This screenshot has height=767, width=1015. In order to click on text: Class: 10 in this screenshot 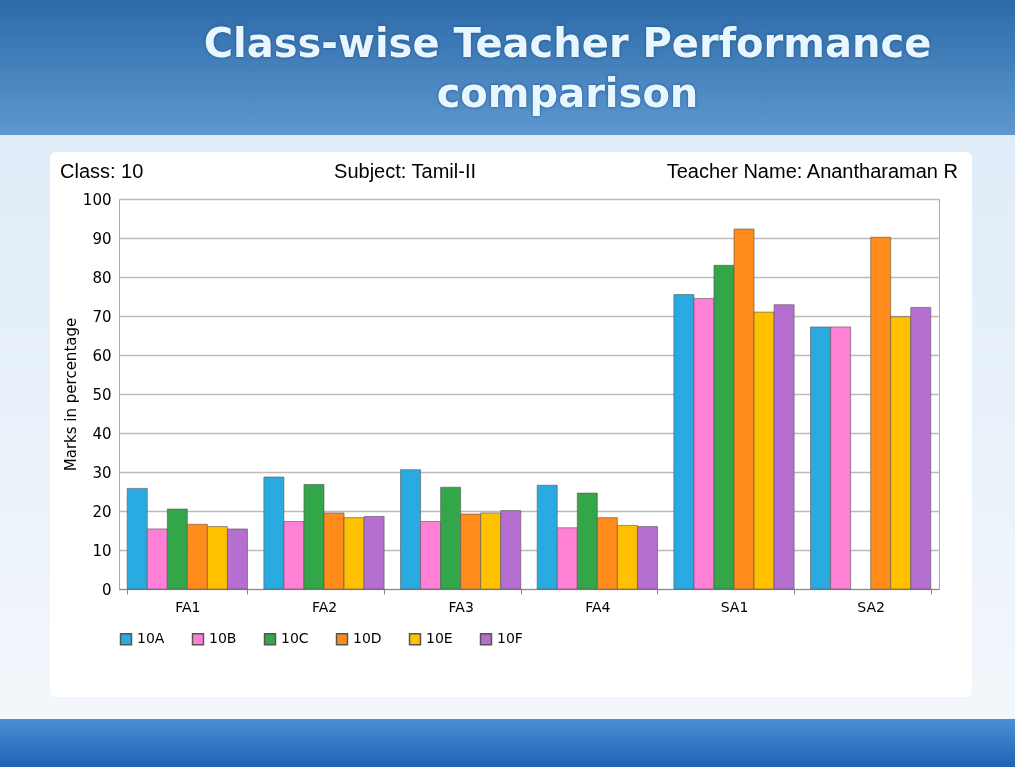, I will do `click(102, 171)`.